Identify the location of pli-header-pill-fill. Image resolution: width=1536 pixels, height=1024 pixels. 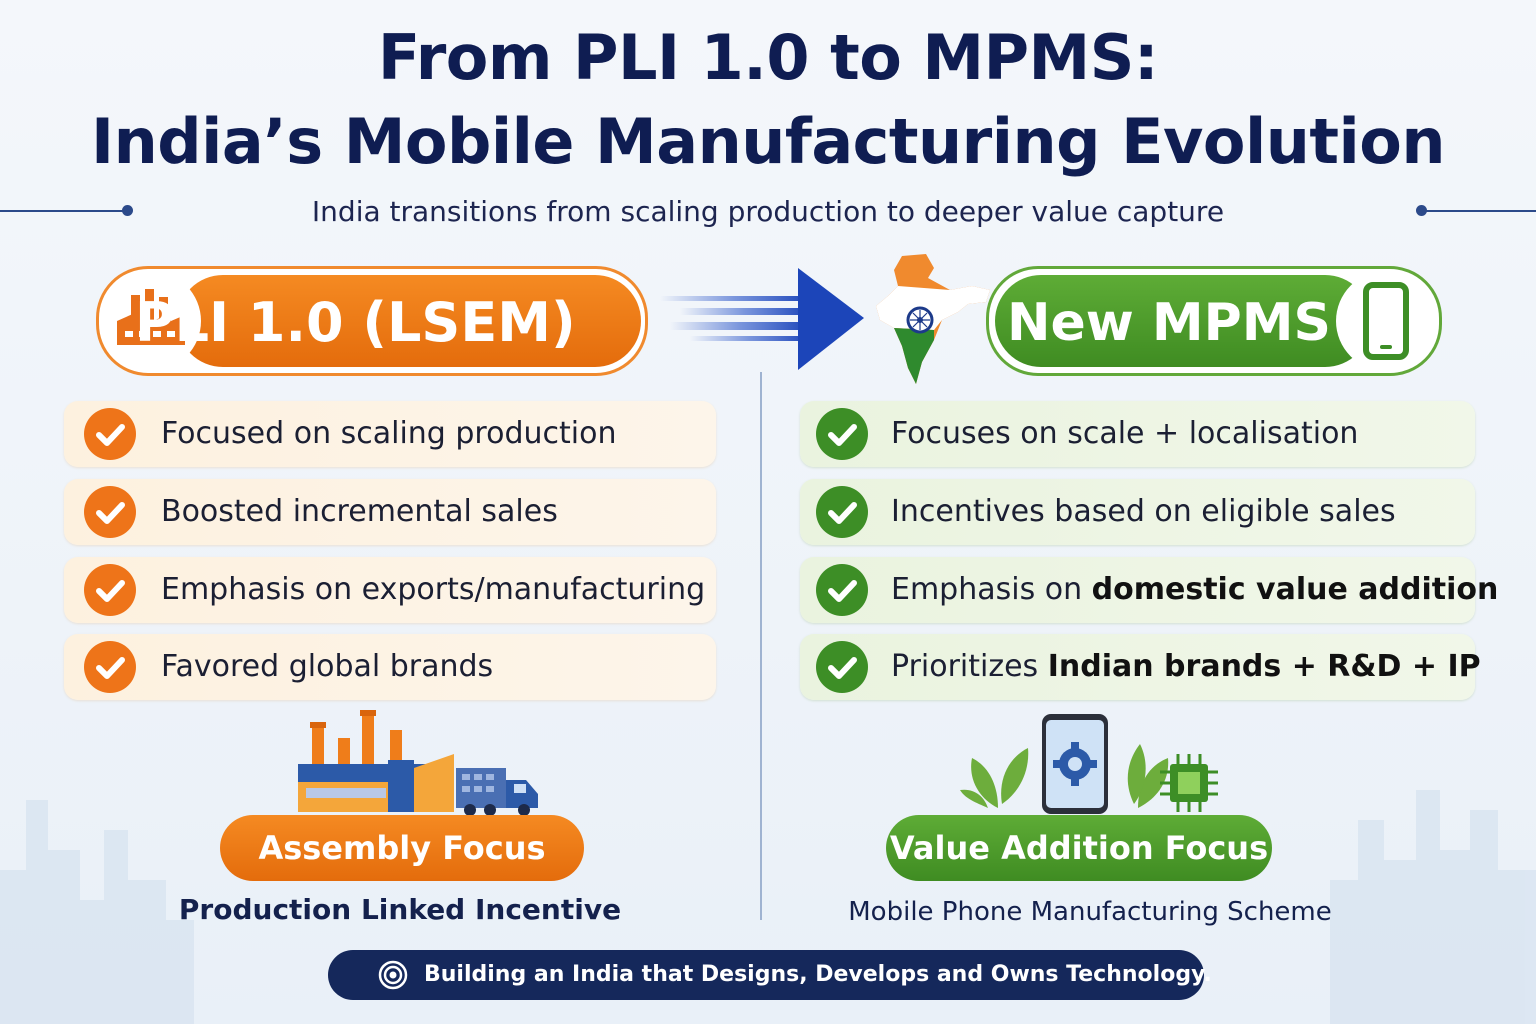
(409, 321).